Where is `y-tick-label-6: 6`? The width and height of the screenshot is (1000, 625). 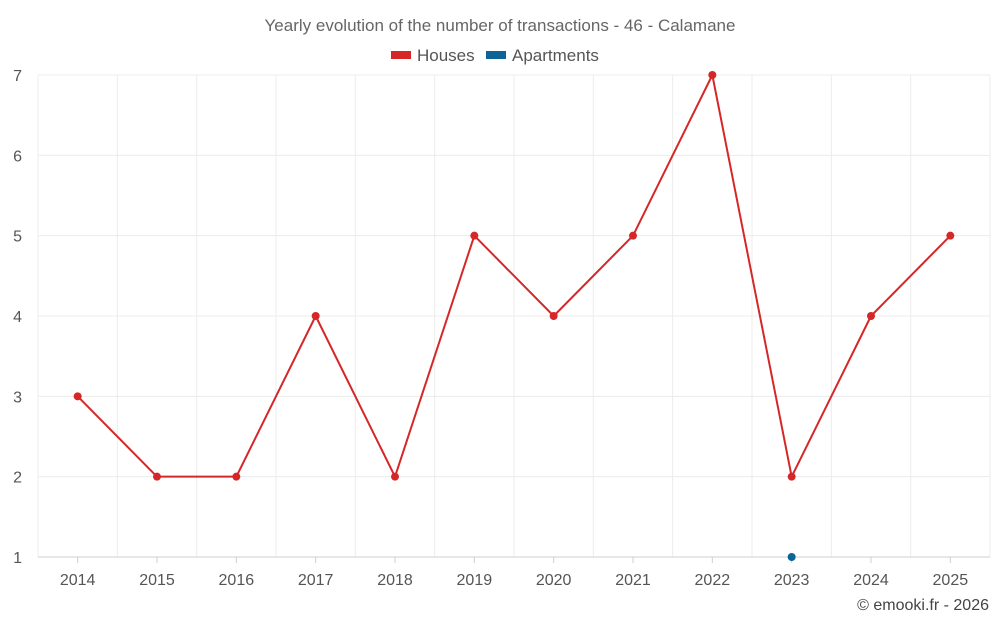 y-tick-label-6: 6 is located at coordinates (17, 156).